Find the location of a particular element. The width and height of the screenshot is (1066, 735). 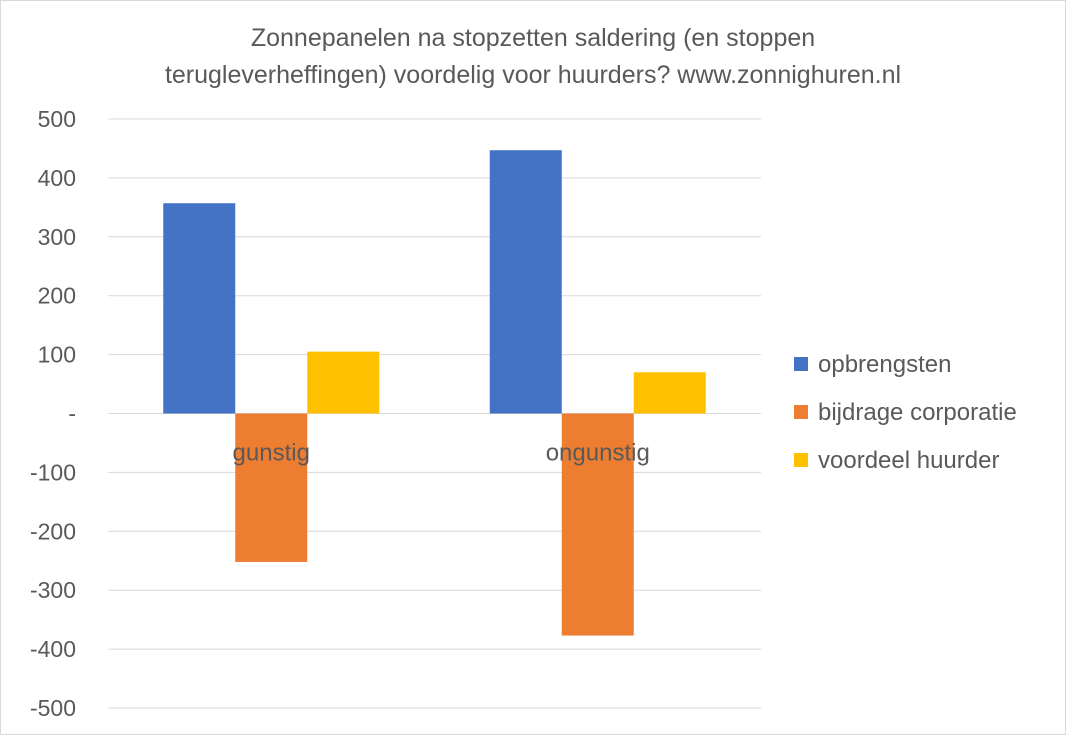

bar-bijdrage-corporatie-ongunstig is located at coordinates (597, 524).